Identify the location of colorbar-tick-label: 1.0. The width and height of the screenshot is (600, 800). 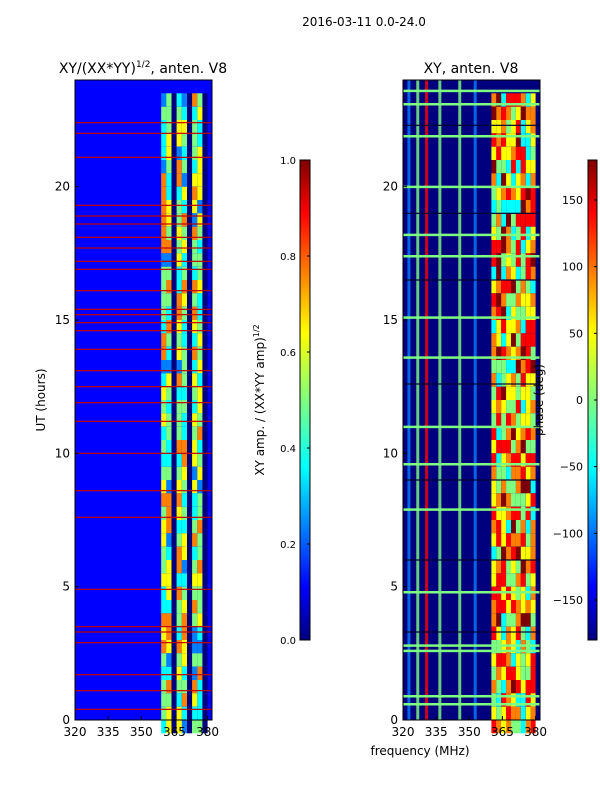
(288, 161).